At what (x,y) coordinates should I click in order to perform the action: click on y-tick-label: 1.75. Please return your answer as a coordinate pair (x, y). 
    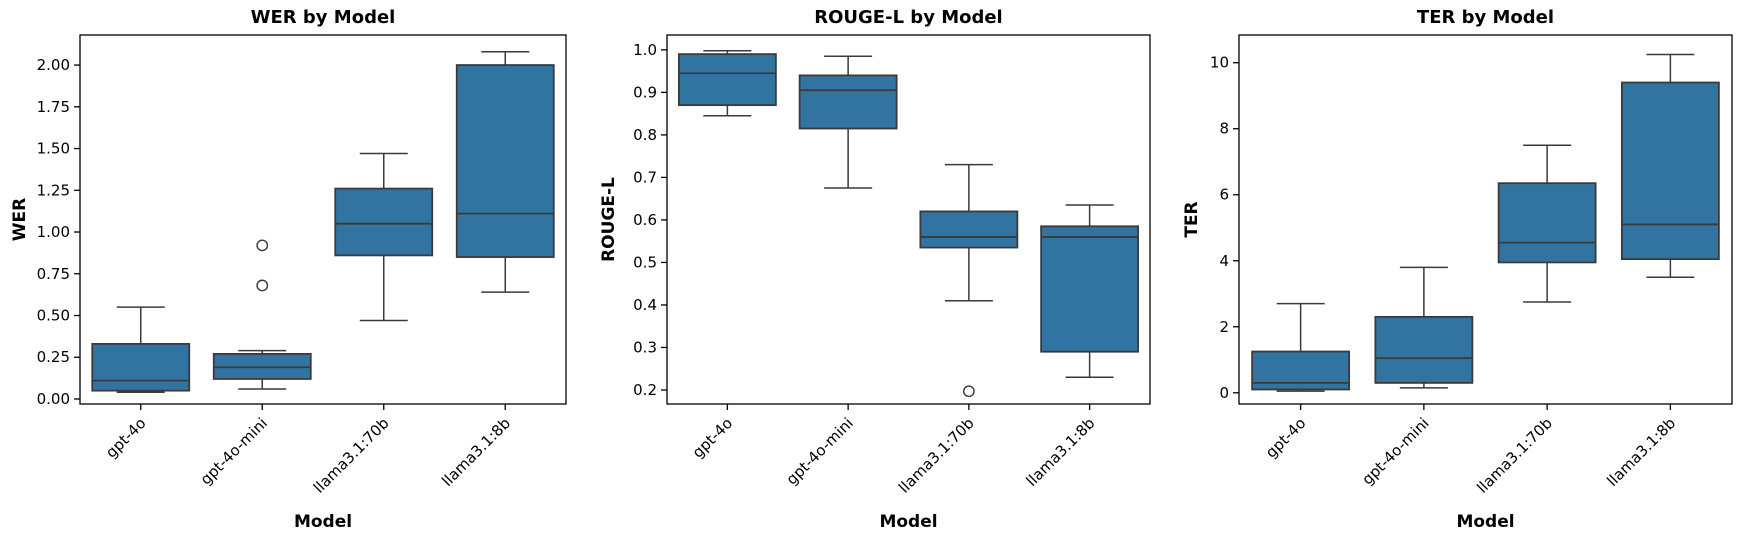
    Looking at the image, I should click on (53, 107).